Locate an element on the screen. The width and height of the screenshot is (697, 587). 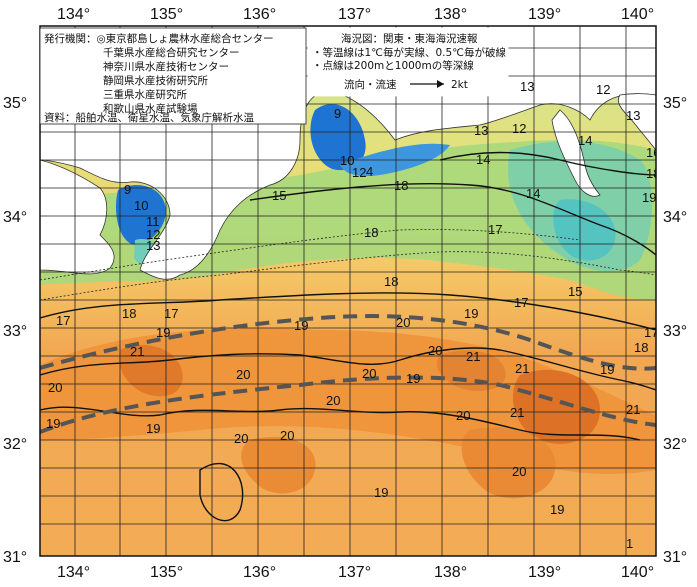
lat-labels-right: 35° 34° 33° 32° 31° is located at coordinates (675, 330).